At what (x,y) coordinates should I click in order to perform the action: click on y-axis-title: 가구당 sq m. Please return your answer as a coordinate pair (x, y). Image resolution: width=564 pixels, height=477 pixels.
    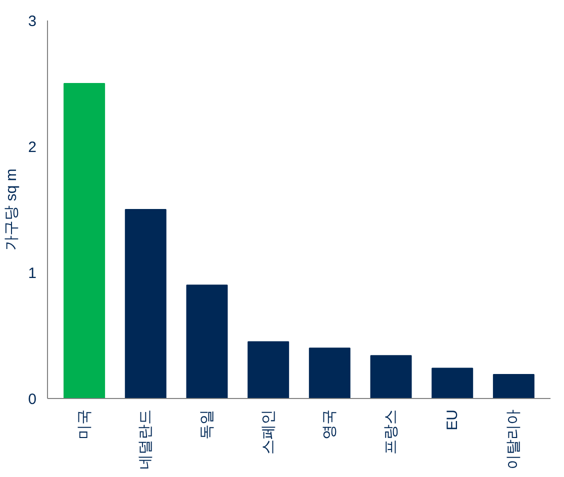
    Looking at the image, I should click on (11, 209).